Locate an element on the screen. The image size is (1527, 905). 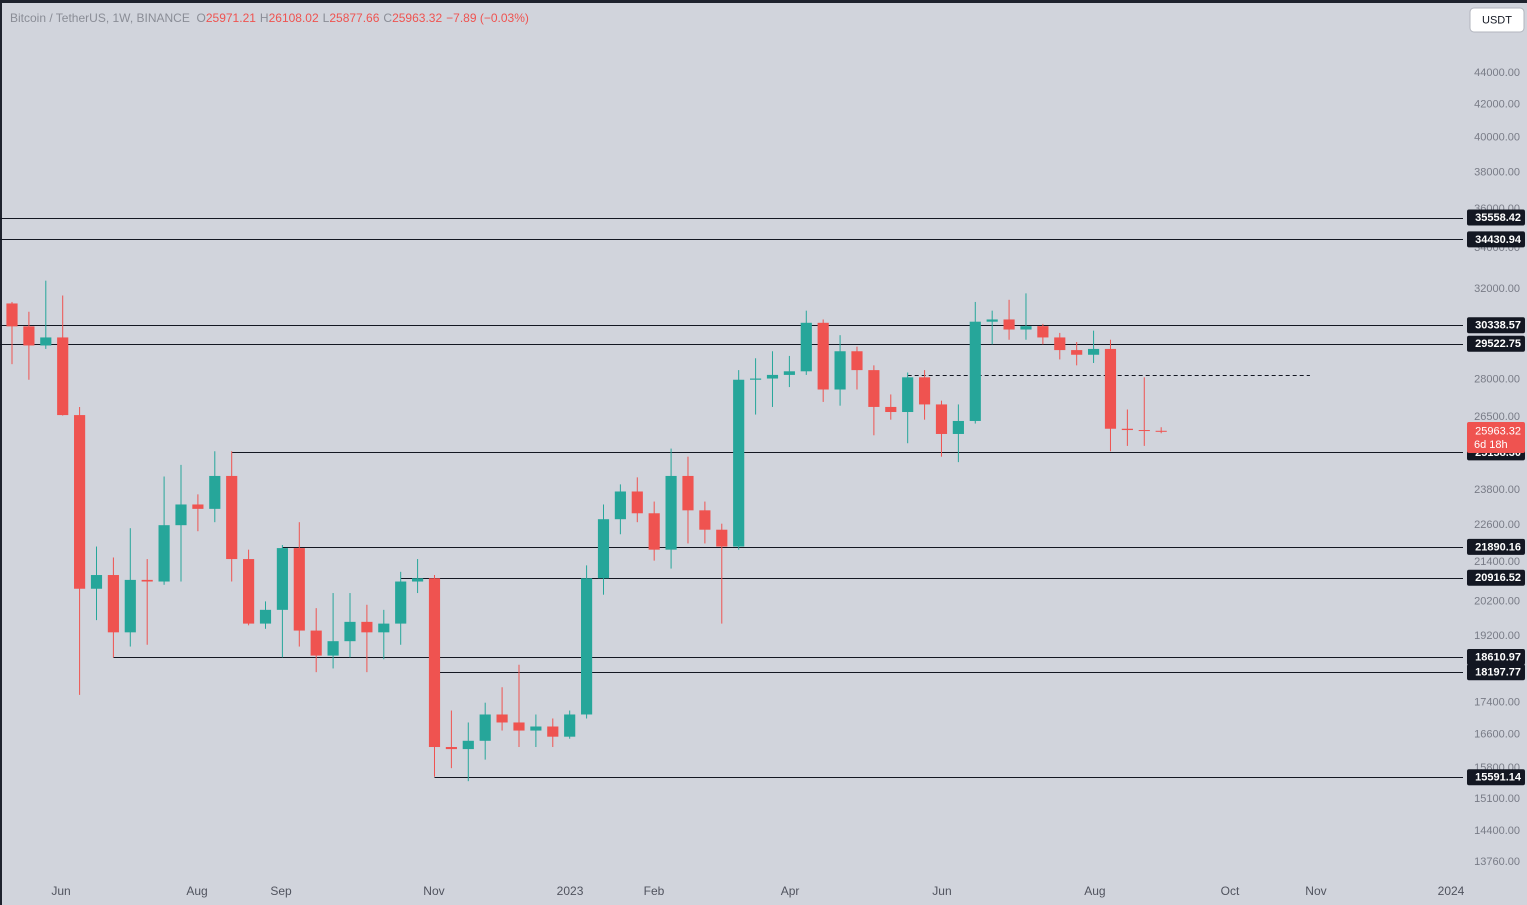
currency-label: USDT is located at coordinates (1497, 20).